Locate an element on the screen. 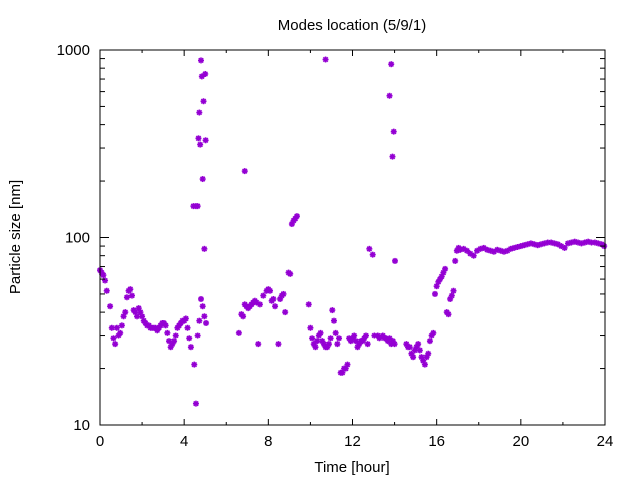 Image resolution: width=640 pixels, height=480 pixels. x-tick-label: 0 is located at coordinates (100, 441).